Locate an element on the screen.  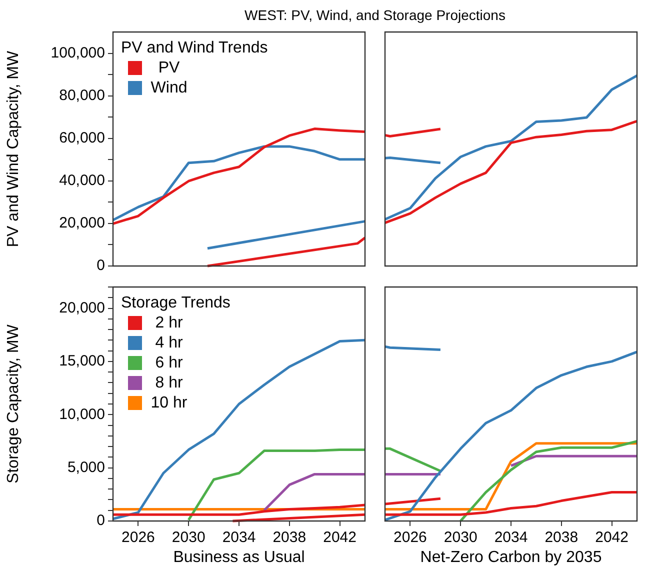
legend-label: 6 hr is located at coordinates (169, 363).